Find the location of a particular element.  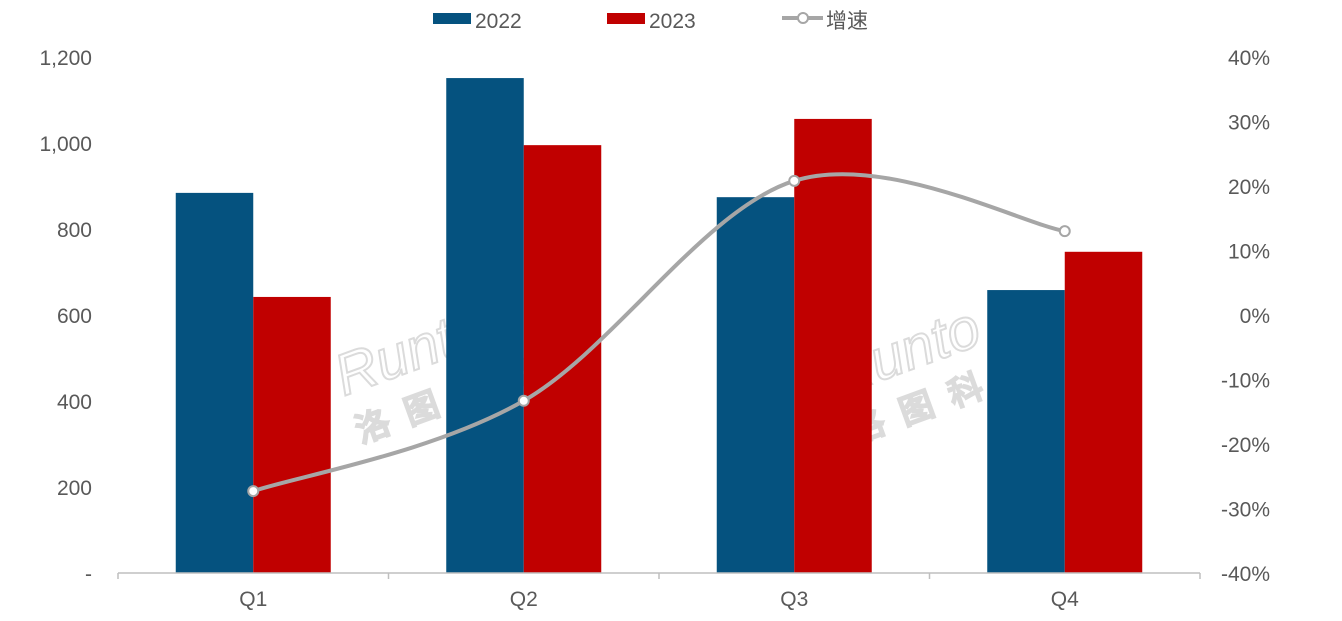

bar-2023-Q4 is located at coordinates (1103, 412).